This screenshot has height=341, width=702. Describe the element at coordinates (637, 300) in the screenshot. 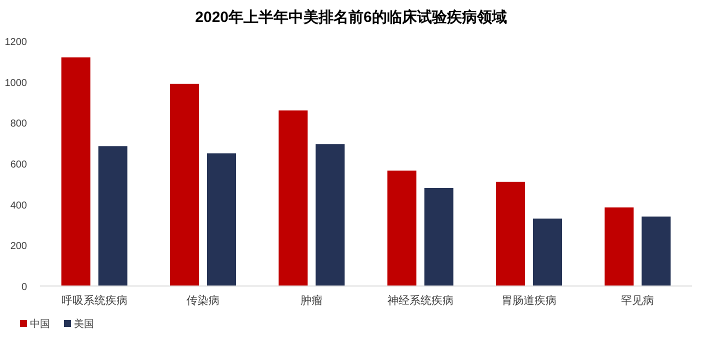

I see `x-tick-label: 罕见病` at that location.